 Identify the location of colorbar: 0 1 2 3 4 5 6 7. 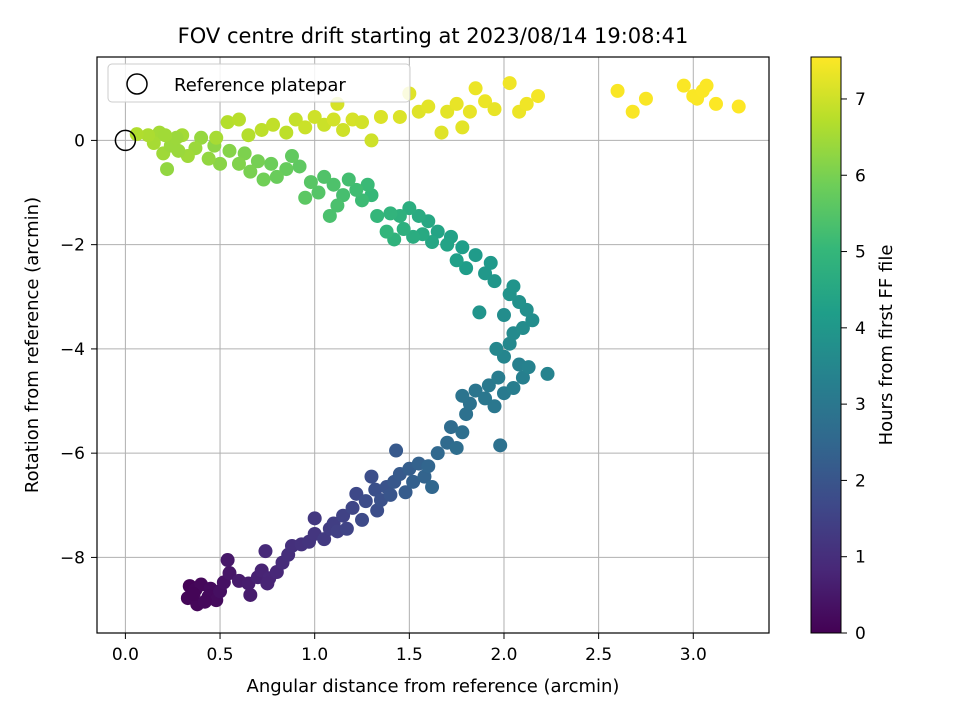
(838, 350).